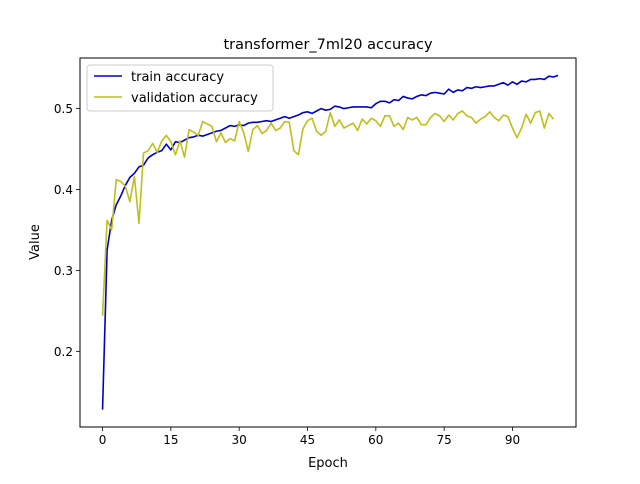 The width and height of the screenshot is (640, 484). Describe the element at coordinates (103, 440) in the screenshot. I see `x-tick-label: 0` at that location.